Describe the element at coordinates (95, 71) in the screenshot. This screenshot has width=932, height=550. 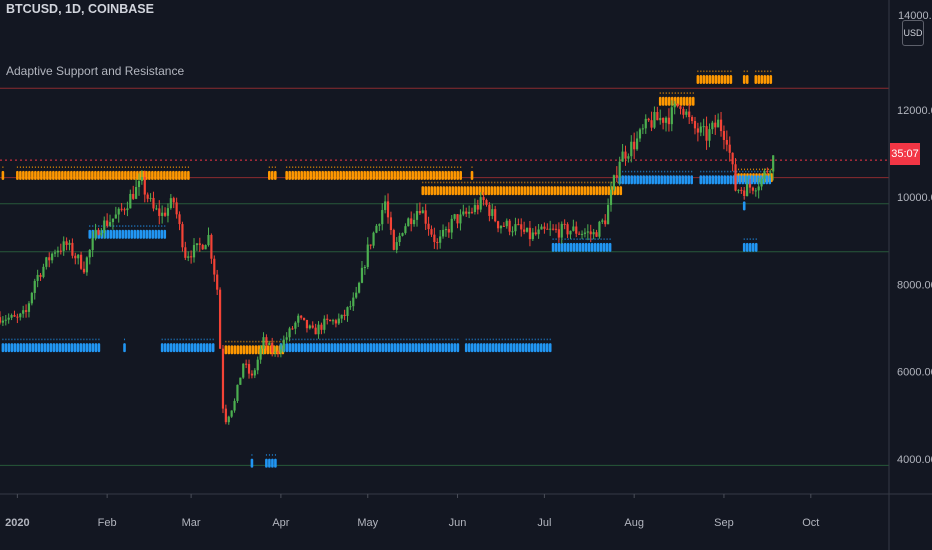
I see `indicator-legend: Adaptive Support and Resistance` at that location.